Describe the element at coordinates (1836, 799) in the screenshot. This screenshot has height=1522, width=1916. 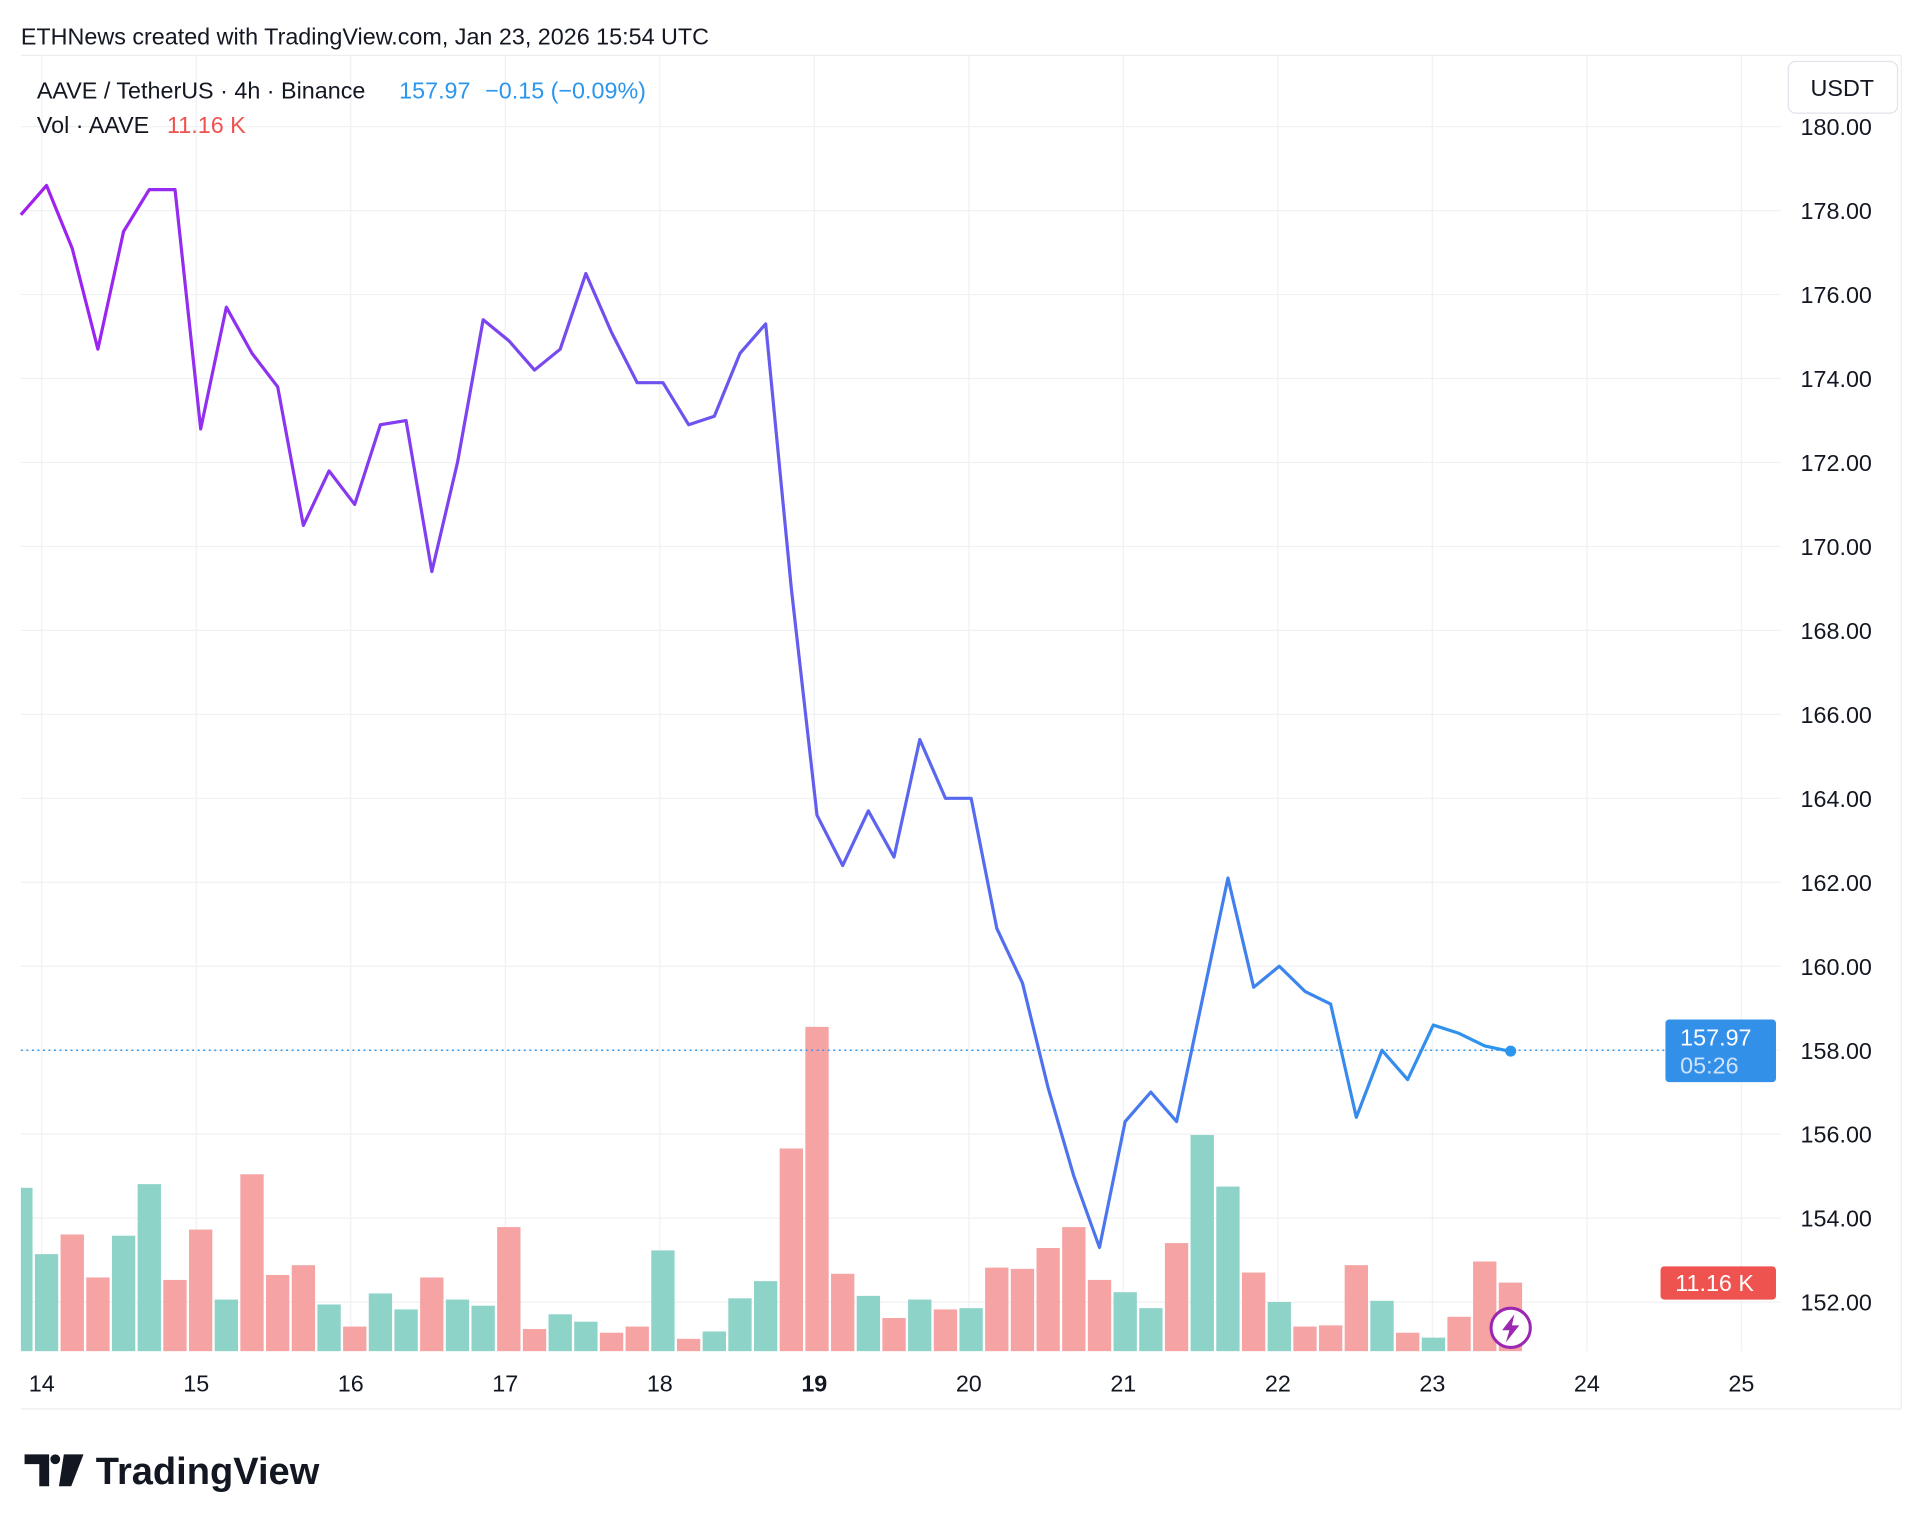
I see `price-tick-label: 164.00` at that location.